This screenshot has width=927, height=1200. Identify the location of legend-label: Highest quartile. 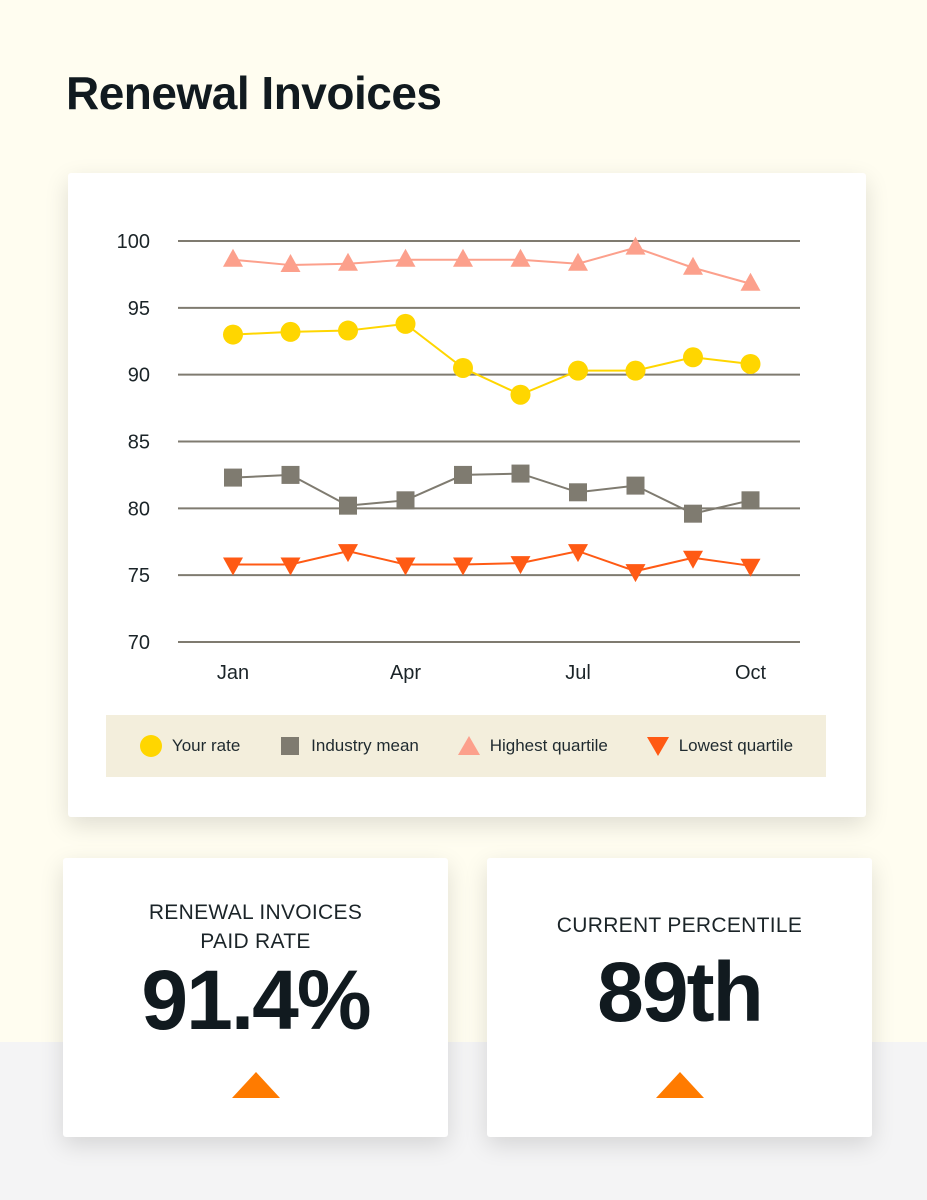
(548, 745).